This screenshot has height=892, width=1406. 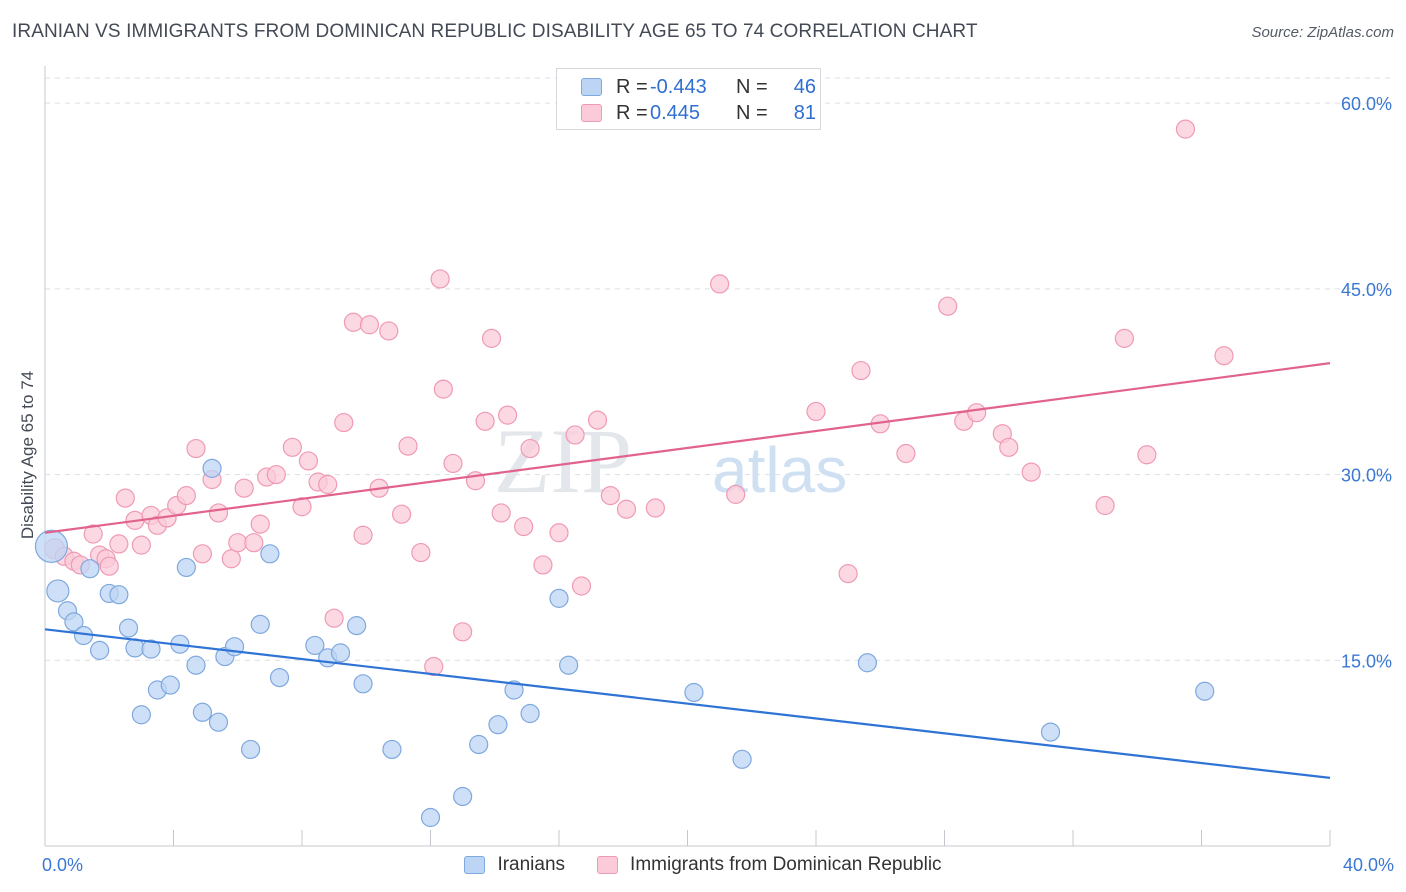 I want to click on legend-r-label: R =, so click(x=632, y=86).